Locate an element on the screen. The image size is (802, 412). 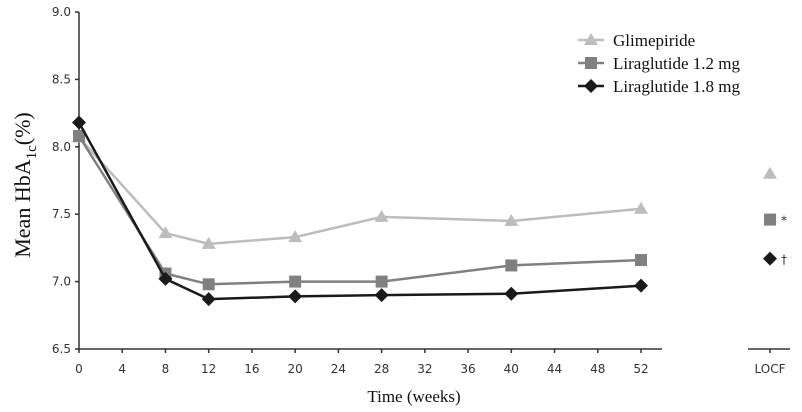
x-tick-label: 28 is located at coordinates (381, 369).